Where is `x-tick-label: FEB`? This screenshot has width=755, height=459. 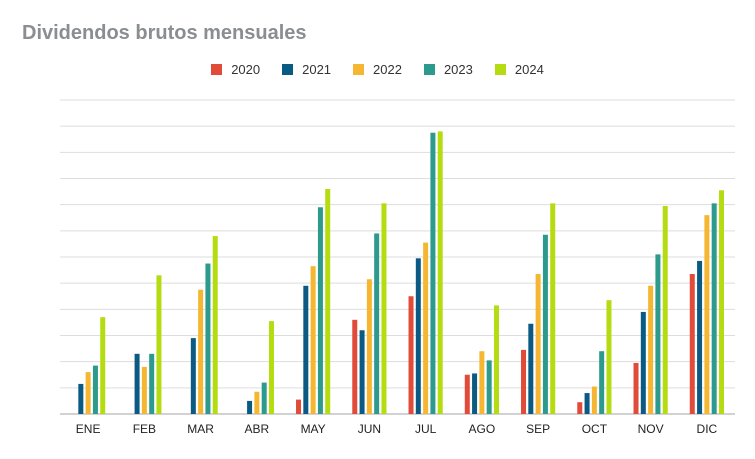
x-tick-label: FEB is located at coordinates (144, 429).